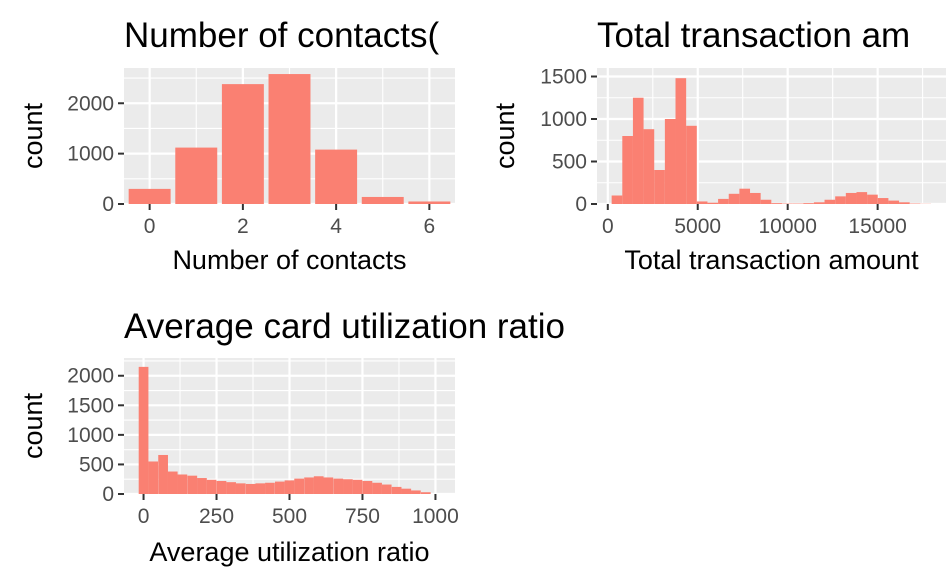  Describe the element at coordinates (430, 226) in the screenshot. I see `x-tick-label: 6` at that location.